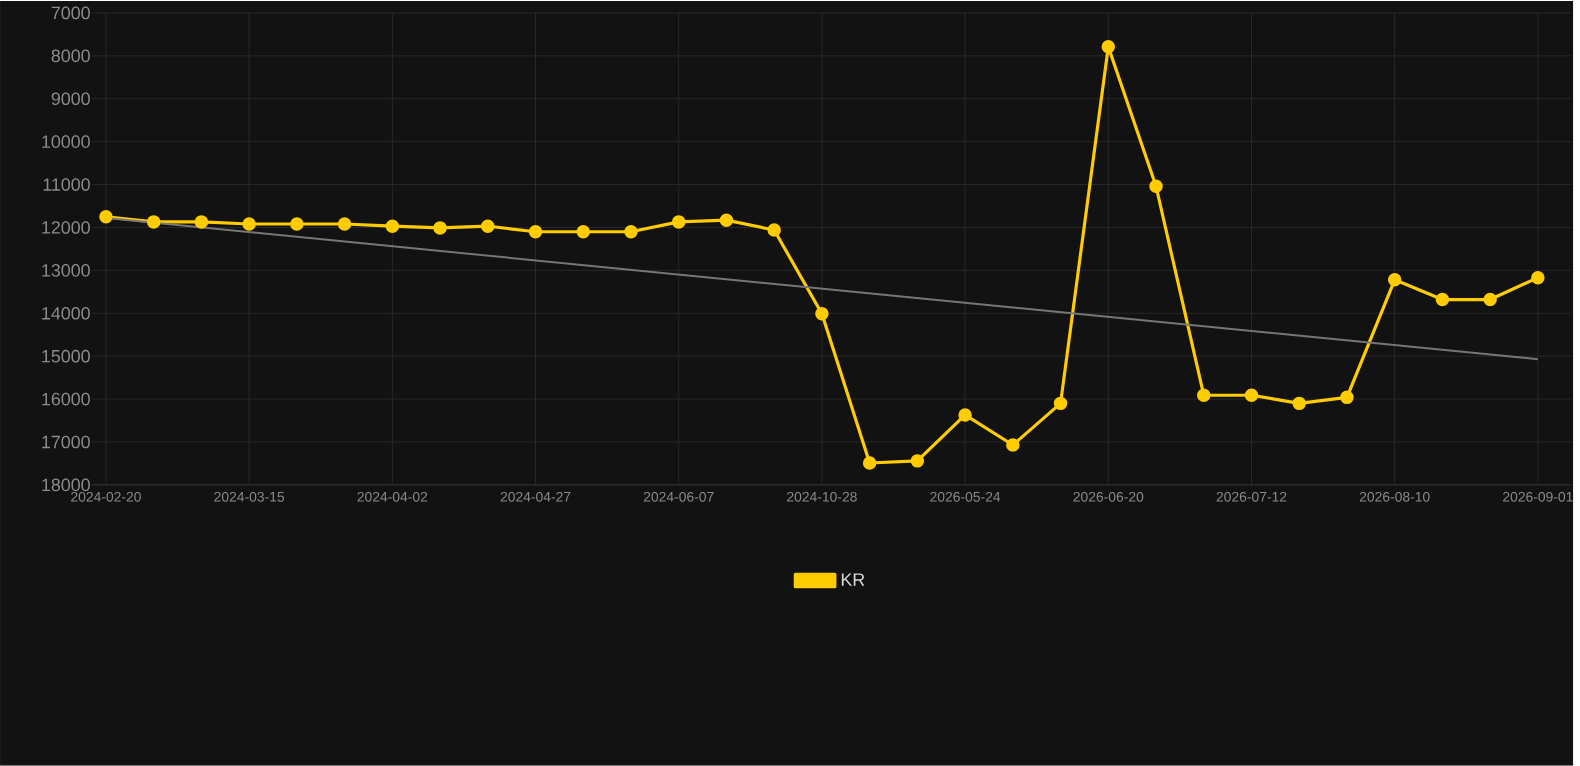 This screenshot has height=766, width=1580. I want to click on y-tick-label: 11000, so click(66, 185).